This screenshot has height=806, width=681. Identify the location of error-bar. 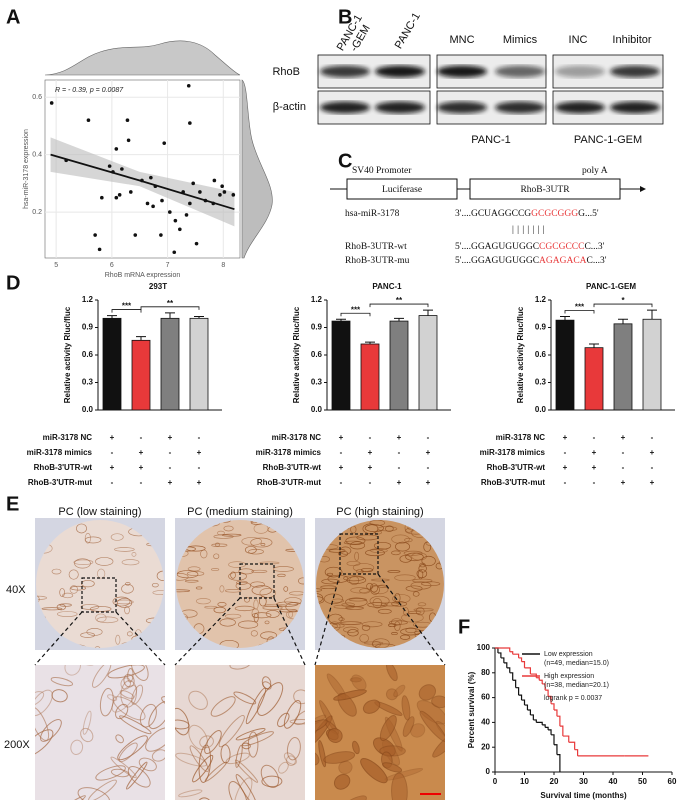
(399, 319).